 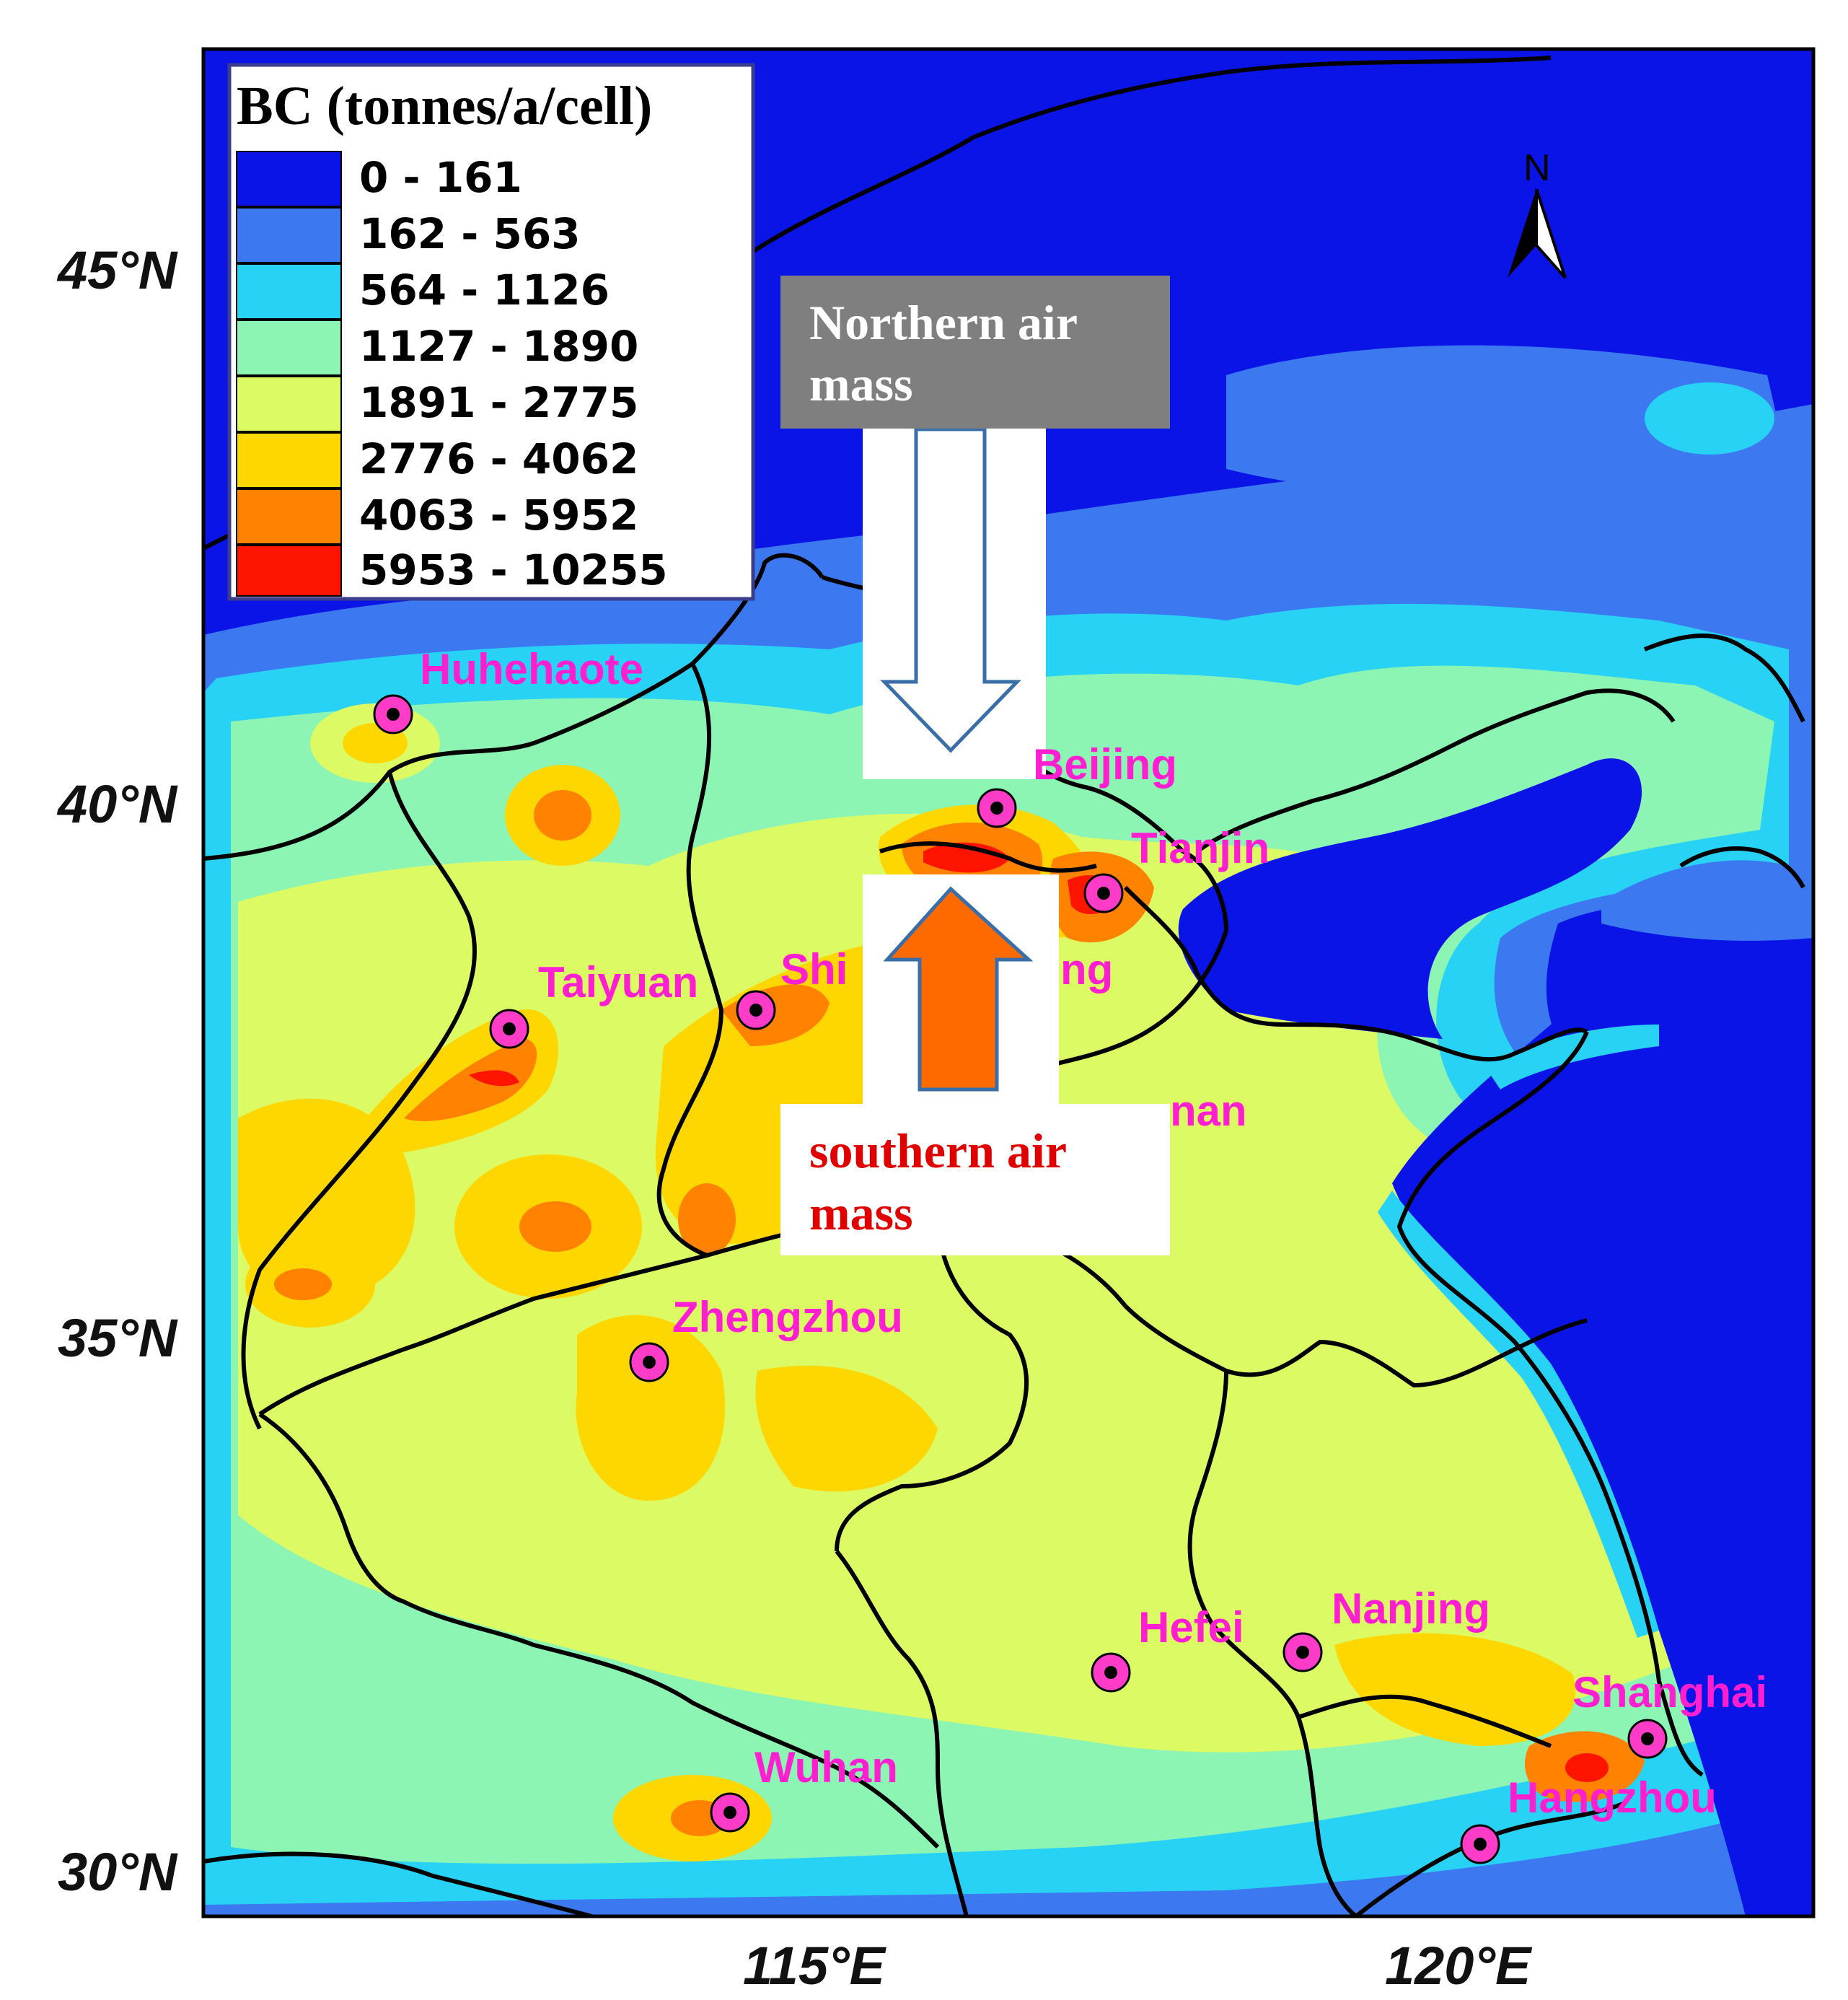 I want to click on city-label-wuhan: Wuhan, so click(x=826, y=1767).